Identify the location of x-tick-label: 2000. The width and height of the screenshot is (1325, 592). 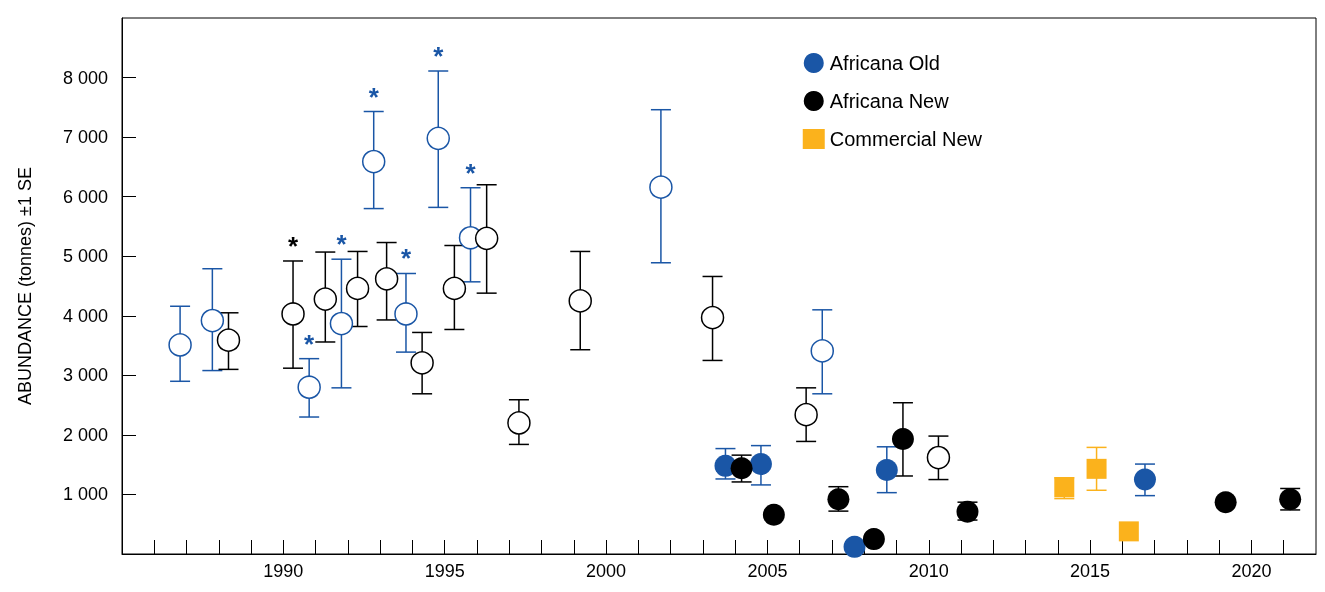
(606, 571).